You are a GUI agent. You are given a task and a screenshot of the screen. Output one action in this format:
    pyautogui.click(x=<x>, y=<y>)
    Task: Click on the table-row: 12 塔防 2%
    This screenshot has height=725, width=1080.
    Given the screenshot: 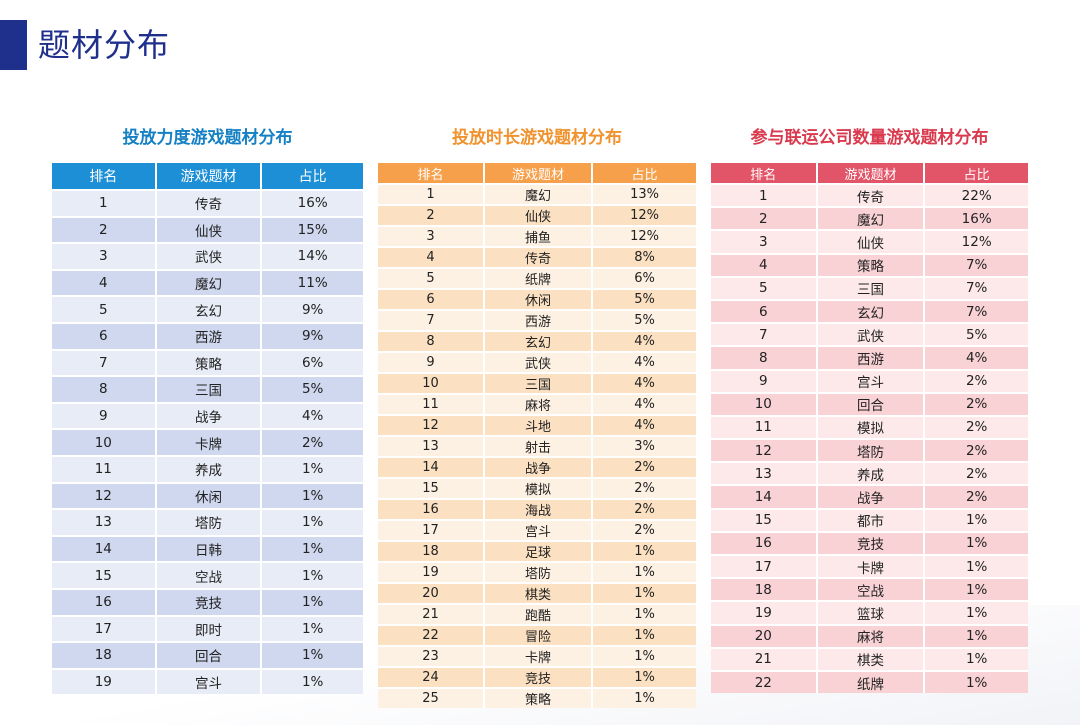 What is the action you would take?
    pyautogui.click(x=869, y=450)
    